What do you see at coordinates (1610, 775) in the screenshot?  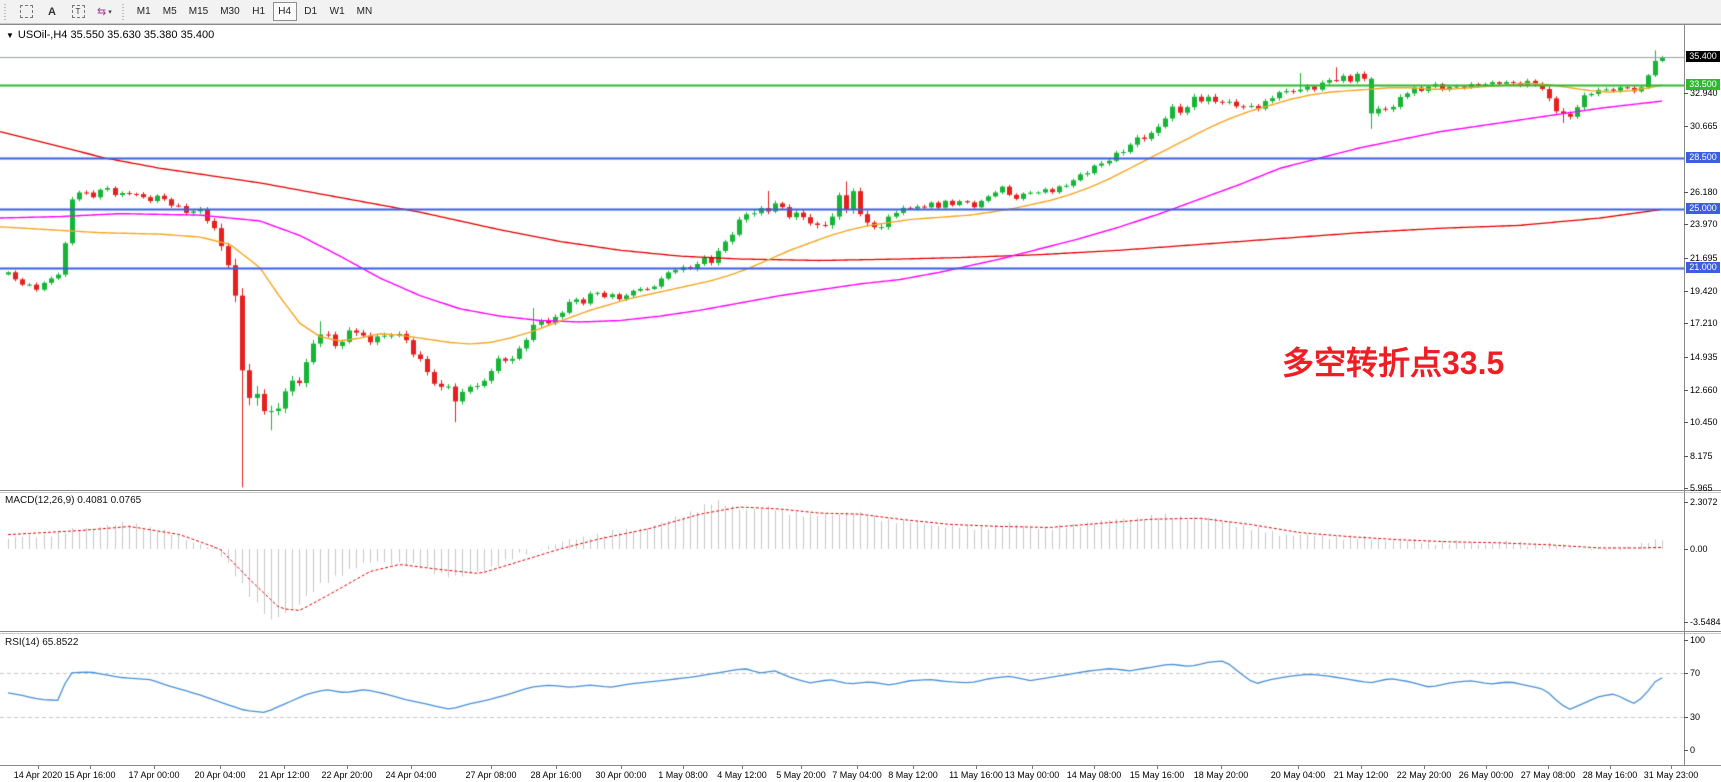 I see `date-label: 28 May 16:00` at bounding box center [1610, 775].